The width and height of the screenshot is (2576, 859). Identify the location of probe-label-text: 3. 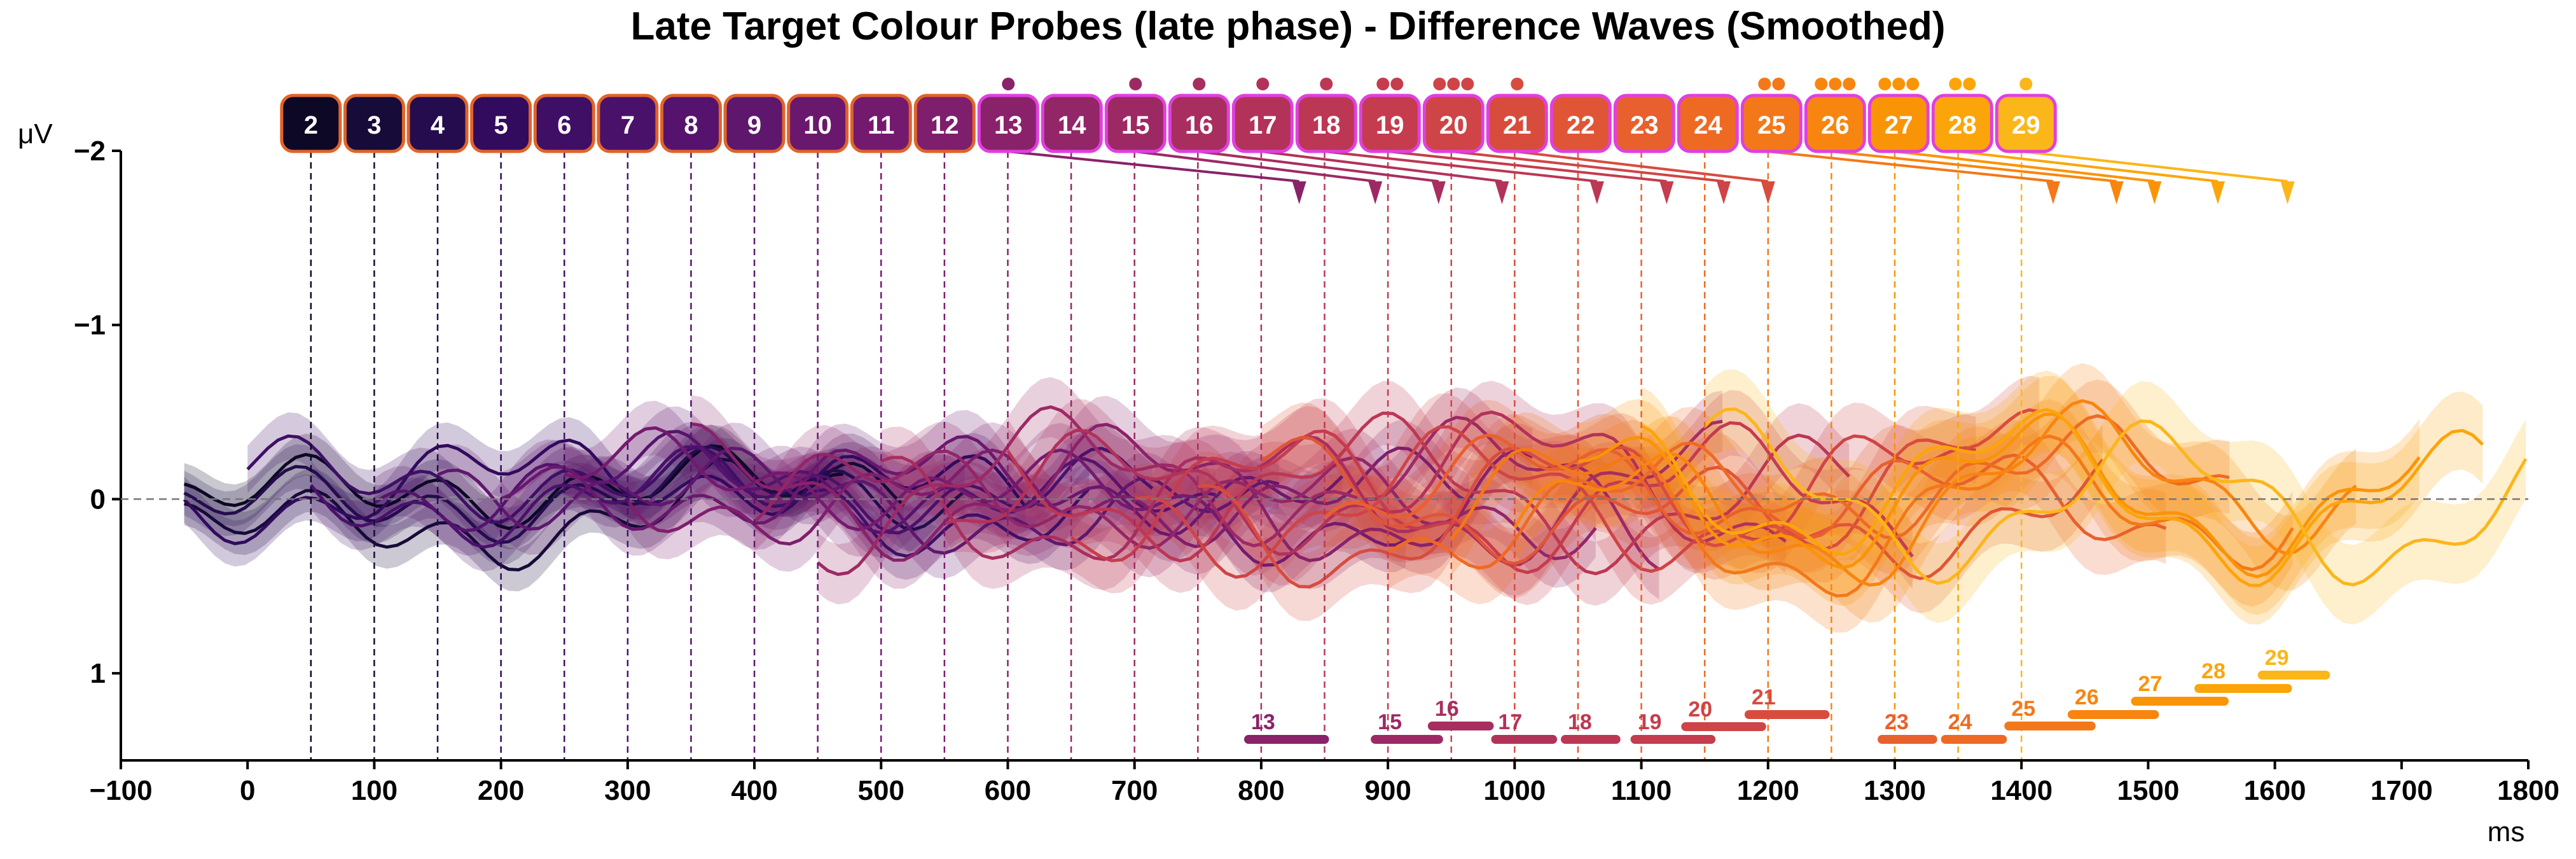
(374, 125).